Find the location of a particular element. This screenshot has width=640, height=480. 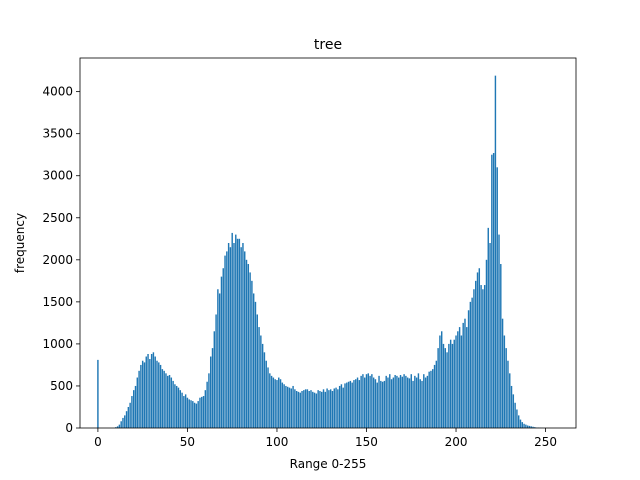

x-tick-label: 50 is located at coordinates (187, 442).